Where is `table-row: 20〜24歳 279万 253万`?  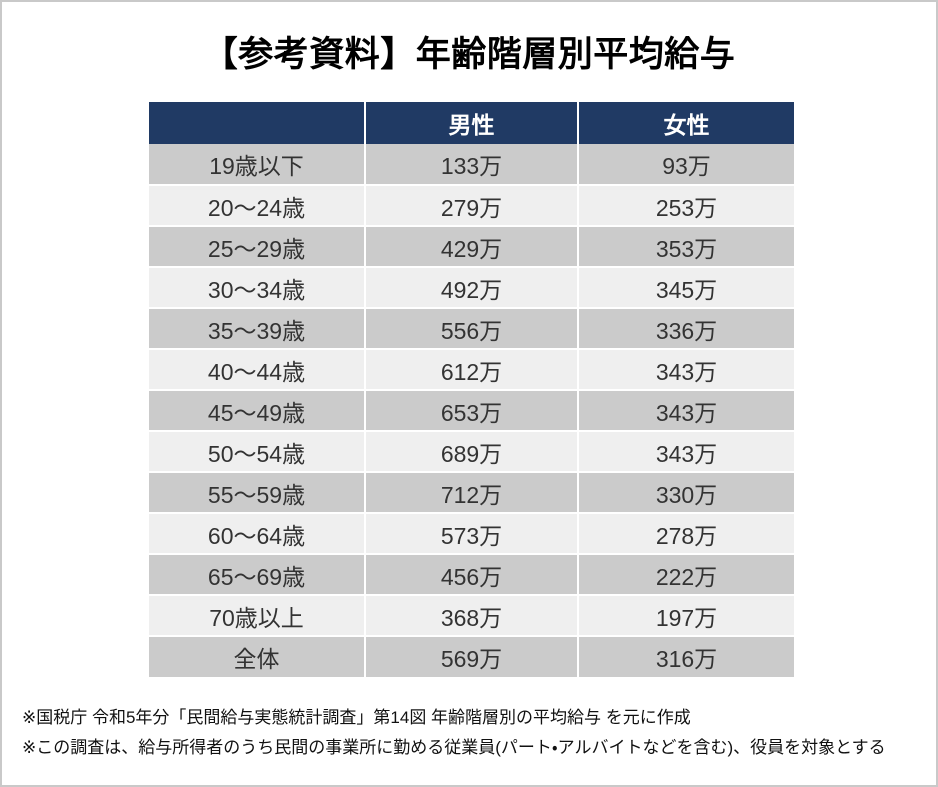
table-row: 20〜24歳 279万 253万 is located at coordinates (471, 205).